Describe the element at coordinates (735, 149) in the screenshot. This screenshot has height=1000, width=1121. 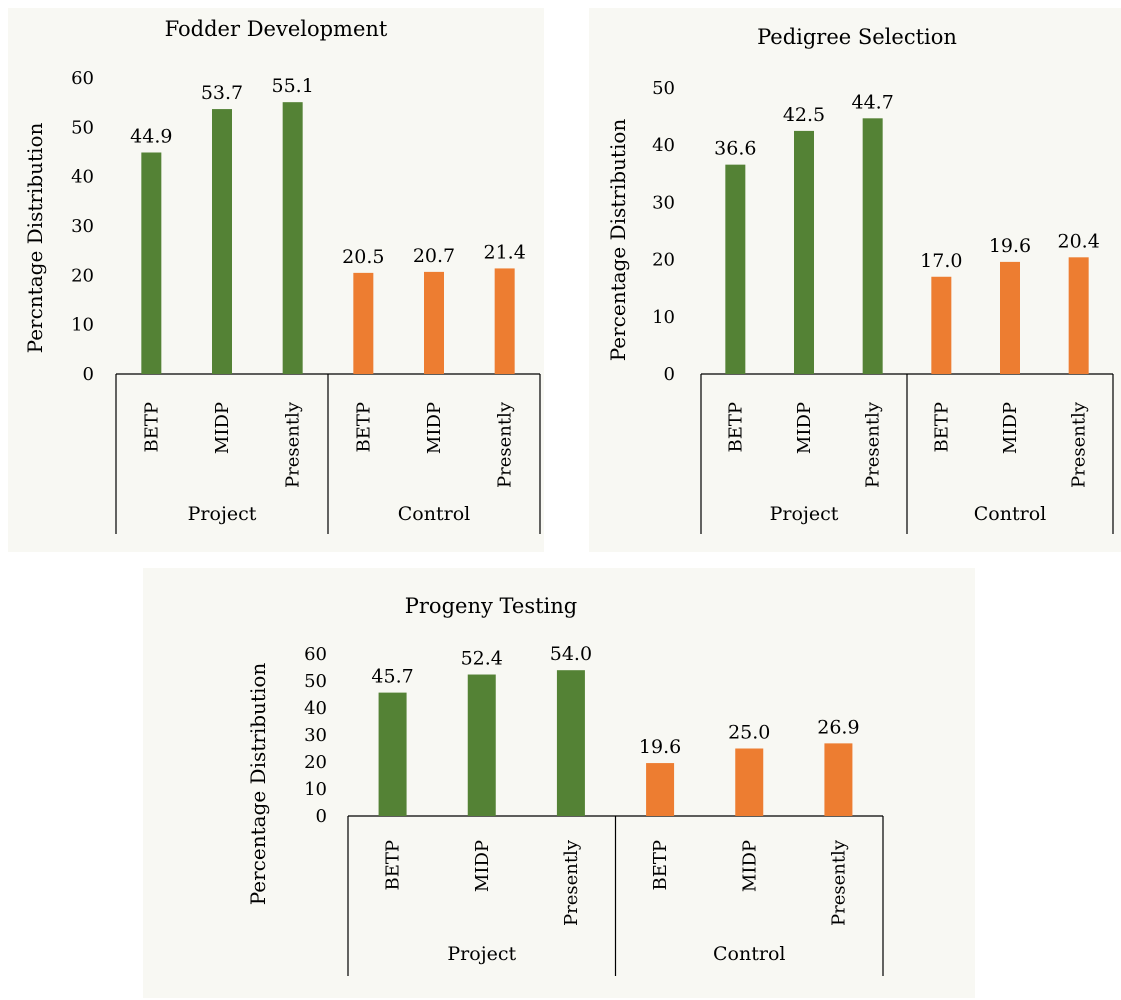
I see `data-label: 36.6` at that location.